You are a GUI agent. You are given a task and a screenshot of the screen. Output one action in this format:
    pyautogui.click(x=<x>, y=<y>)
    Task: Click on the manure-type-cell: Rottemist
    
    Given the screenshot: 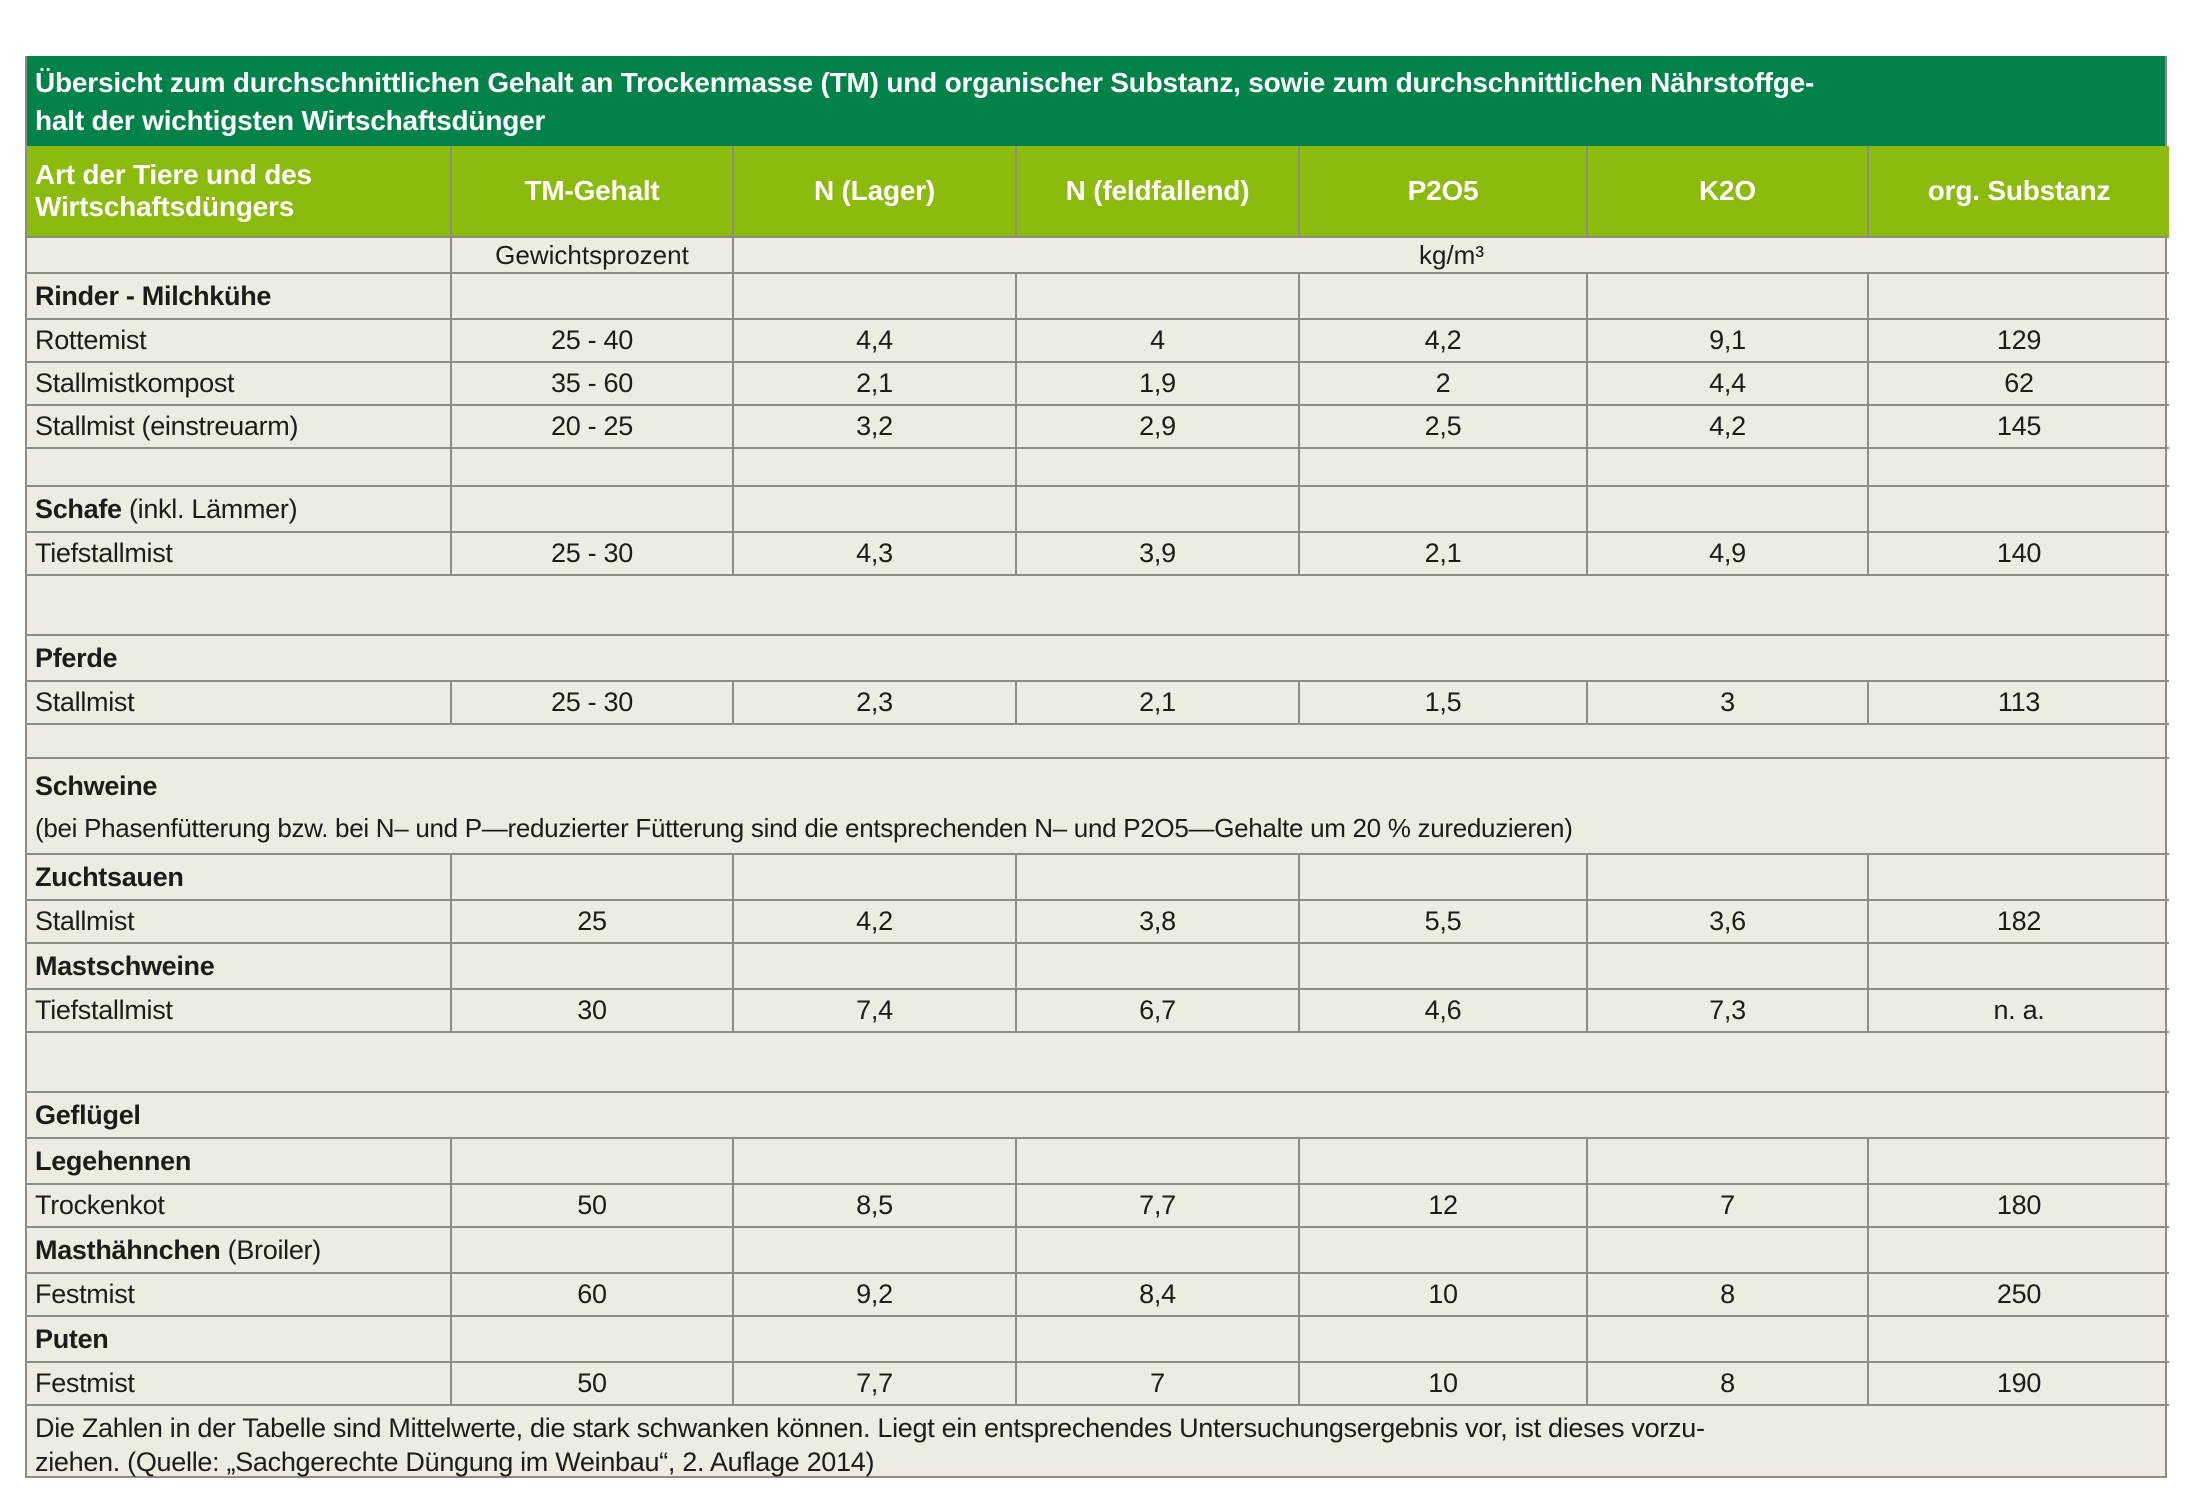 What is the action you would take?
    pyautogui.click(x=238, y=341)
    